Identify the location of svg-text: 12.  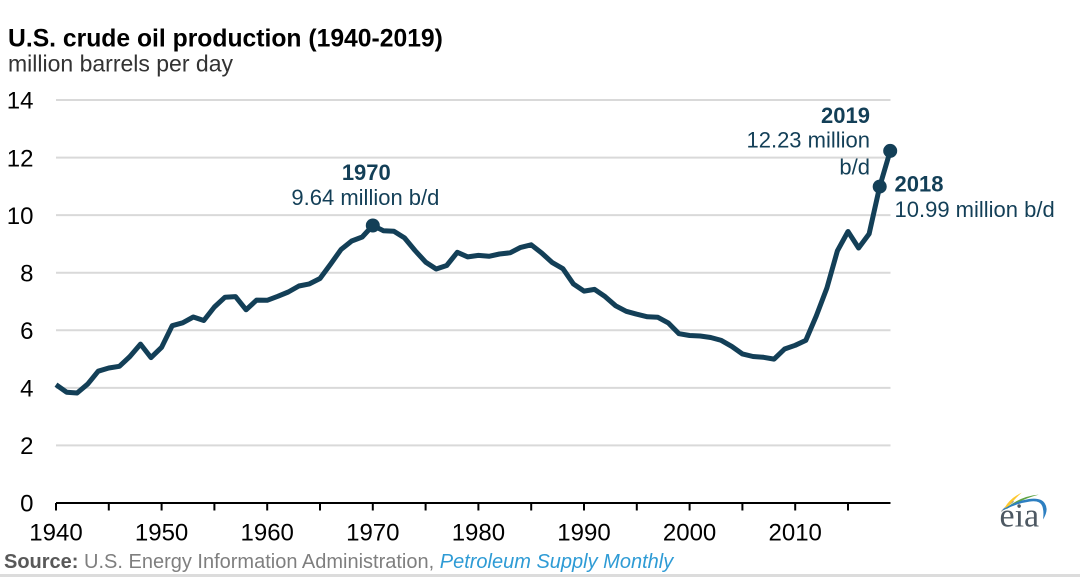
(20, 158).